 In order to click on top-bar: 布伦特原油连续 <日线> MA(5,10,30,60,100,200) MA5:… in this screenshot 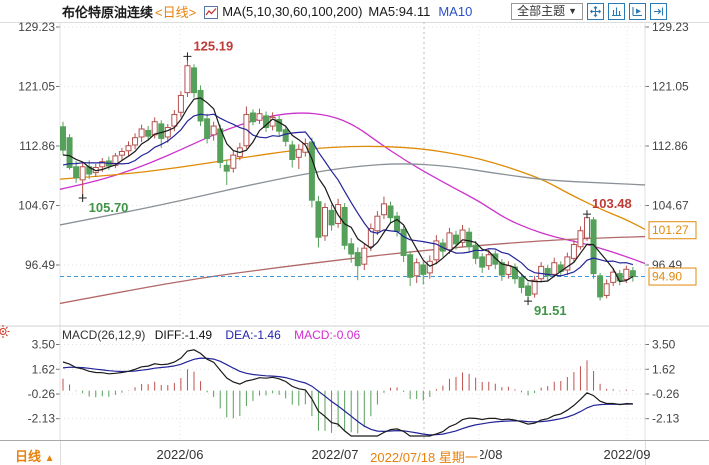, I will do `click(354, 11)`.